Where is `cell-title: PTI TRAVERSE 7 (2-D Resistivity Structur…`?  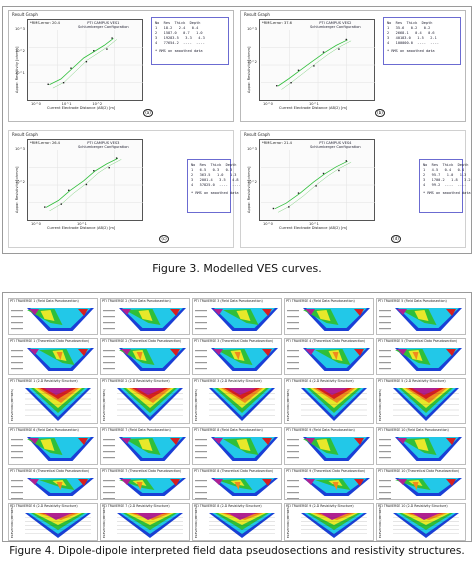 cell-title: PTI TRAVERSE 7 (2-D Resistivity Structur… is located at coordinates (136, 506).